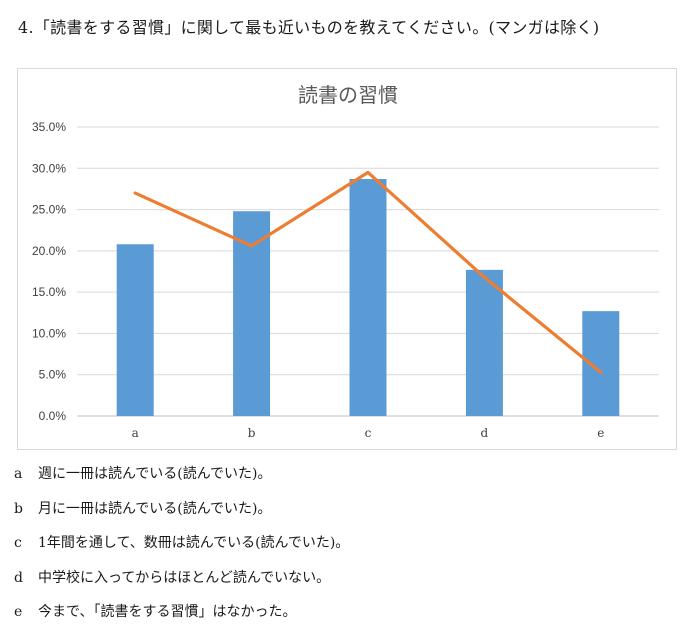 The image size is (695, 637). I want to click on option-text: 1年間を通して、数冊は読んでいる(読んでいた)。, so click(194, 543).